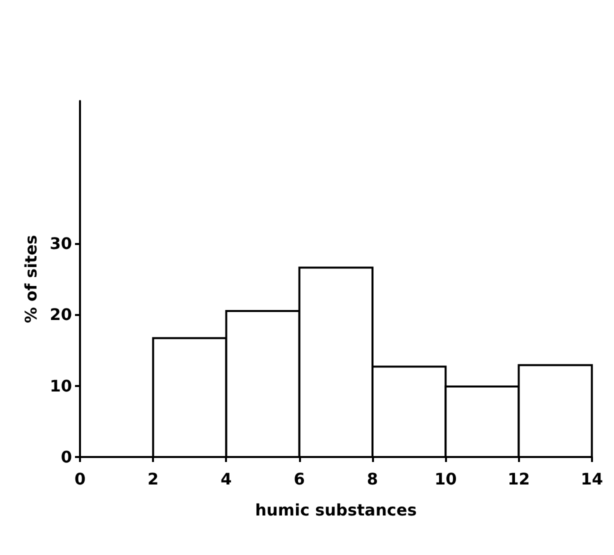 Image resolution: width=614 pixels, height=555 pixels. What do you see at coordinates (445, 479) in the screenshot?
I see `x-tick-label: 10` at bounding box center [445, 479].